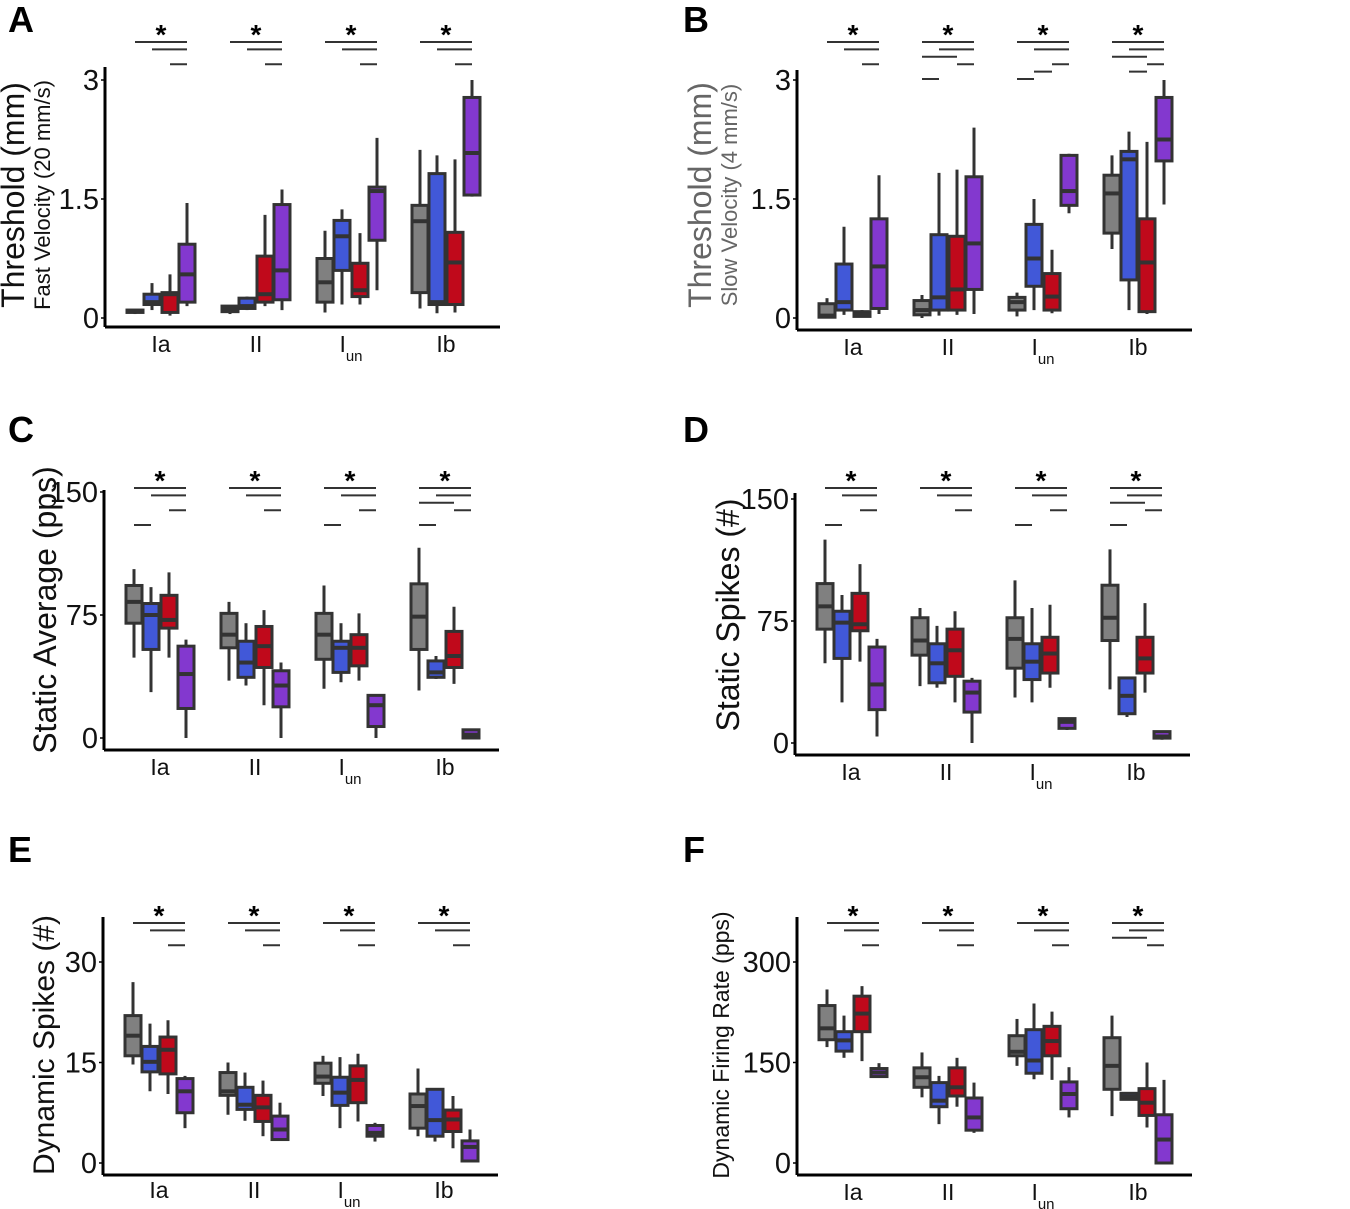  Describe the element at coordinates (696, 20) in the screenshot. I see `panel-letter: B` at that location.